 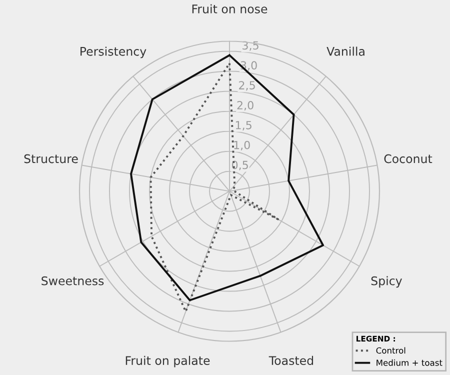 I want to click on spoke-label: Persistency, so click(x=113, y=52).